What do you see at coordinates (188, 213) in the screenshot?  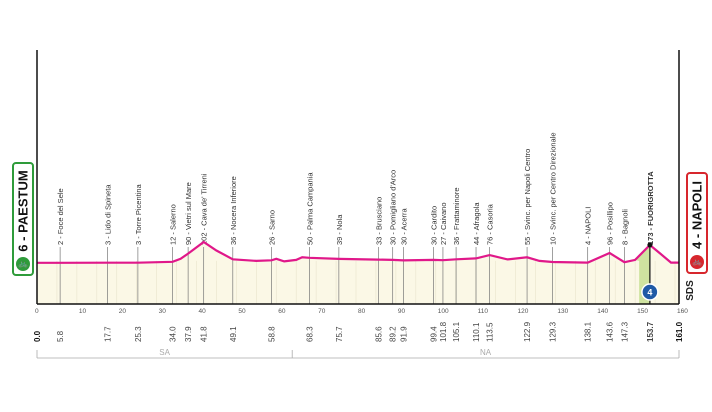 I see `waypoint-label: 90 - Vietri sul Mare` at bounding box center [188, 213].